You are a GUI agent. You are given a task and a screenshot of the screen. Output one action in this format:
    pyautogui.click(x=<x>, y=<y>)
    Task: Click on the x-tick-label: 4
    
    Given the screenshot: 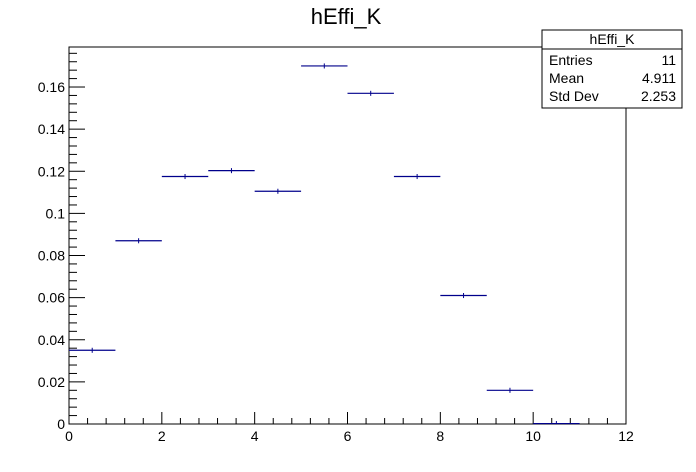 What is the action you would take?
    pyautogui.click(x=255, y=436)
    